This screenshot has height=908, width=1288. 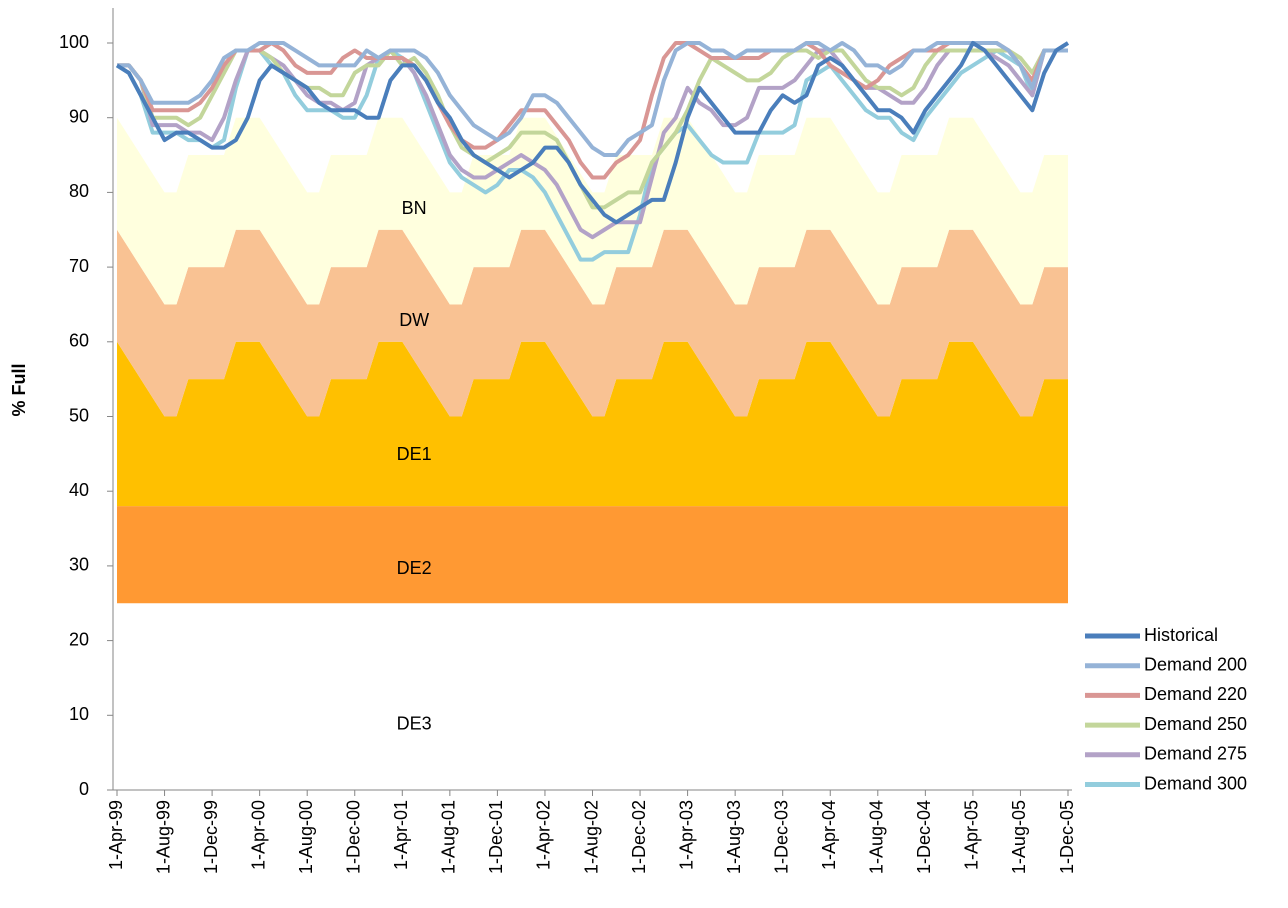 I want to click on band-label: DW, so click(x=414, y=320).